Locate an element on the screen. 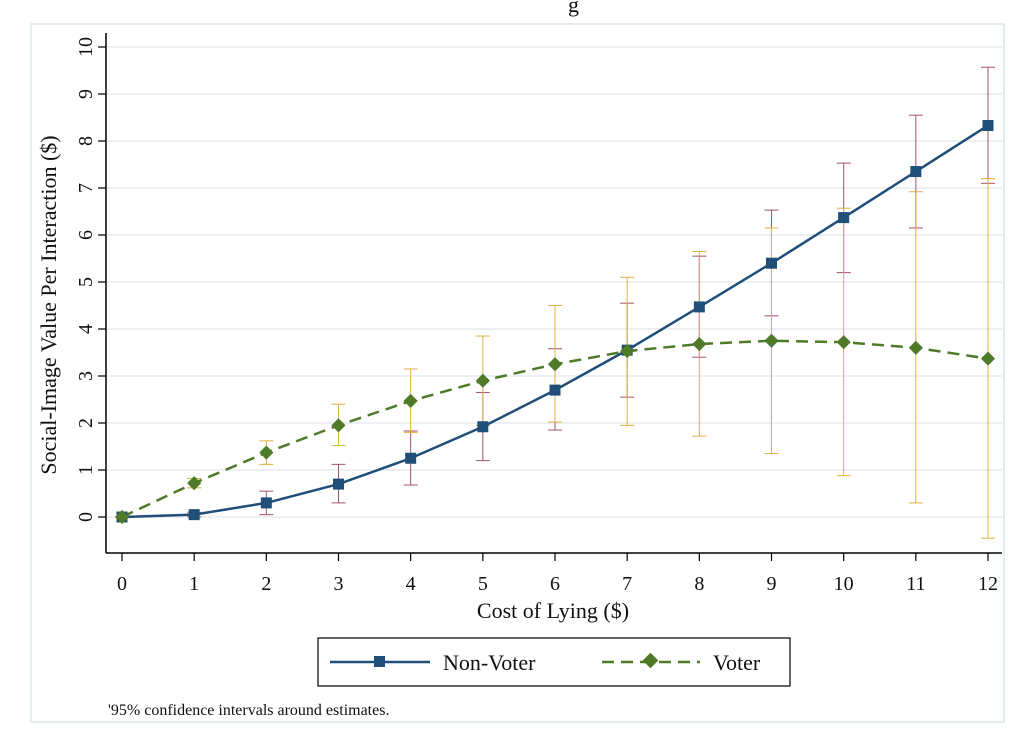 The image size is (1016, 747). y-tick-label: 10 is located at coordinates (86, 47).